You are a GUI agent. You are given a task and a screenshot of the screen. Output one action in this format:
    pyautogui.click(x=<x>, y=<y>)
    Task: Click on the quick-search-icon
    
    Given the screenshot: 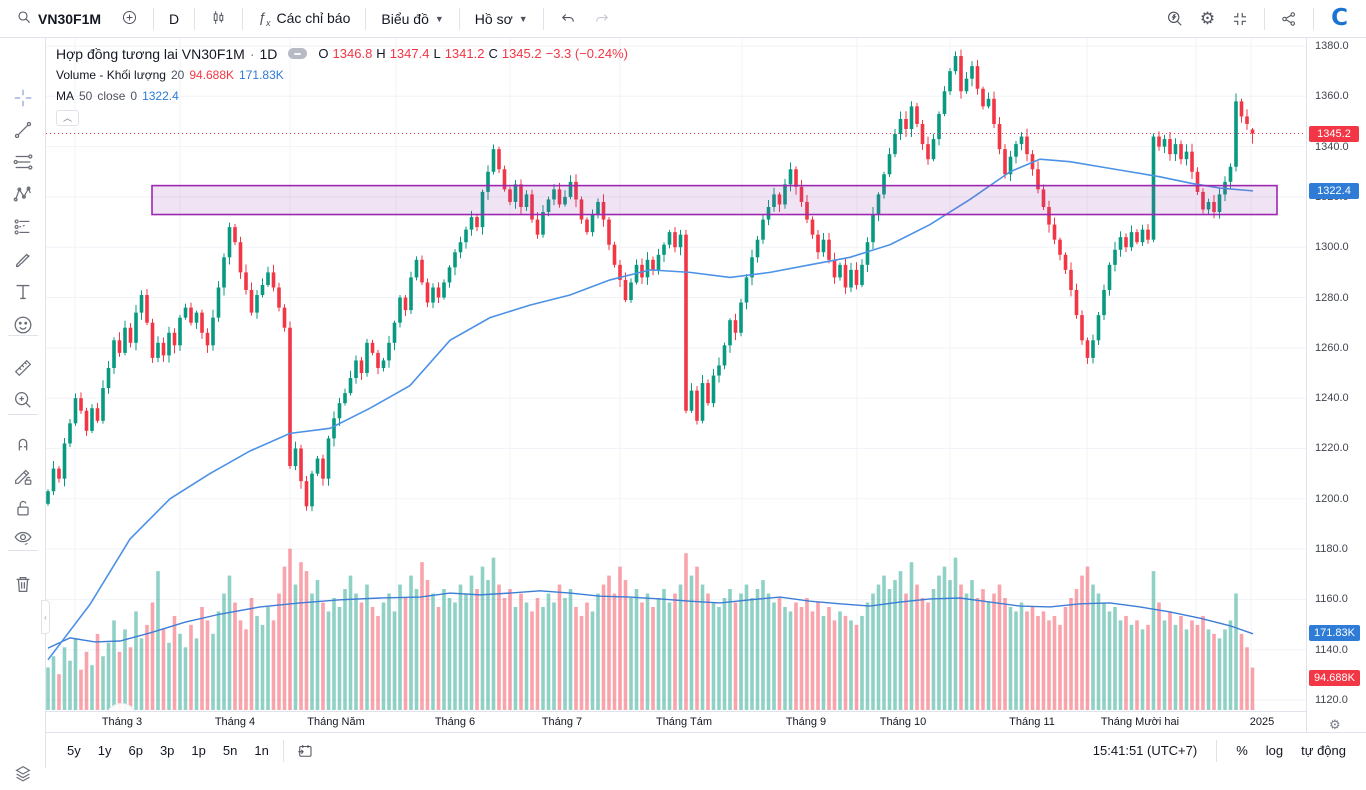 What is the action you would take?
    pyautogui.click(x=1174, y=18)
    